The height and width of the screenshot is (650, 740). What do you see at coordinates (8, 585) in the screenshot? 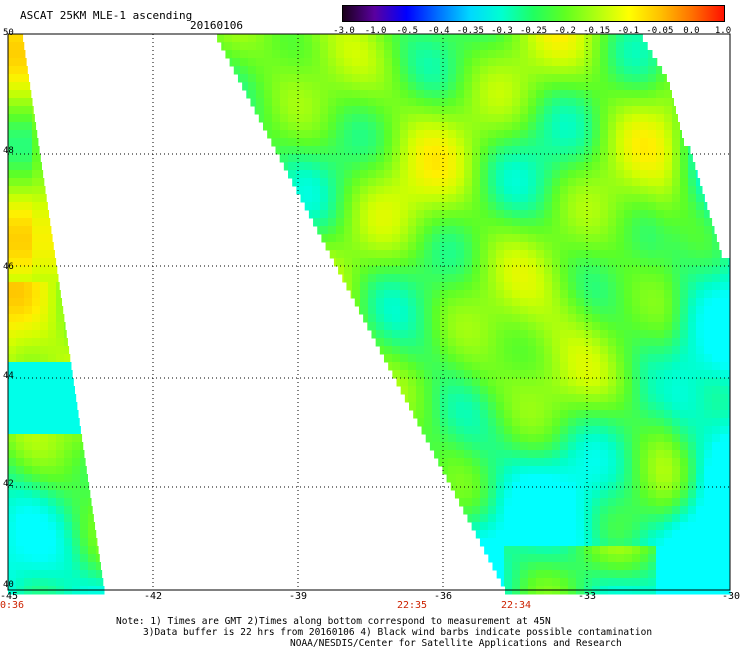
I see `lat-label-40: 40` at bounding box center [8, 585].